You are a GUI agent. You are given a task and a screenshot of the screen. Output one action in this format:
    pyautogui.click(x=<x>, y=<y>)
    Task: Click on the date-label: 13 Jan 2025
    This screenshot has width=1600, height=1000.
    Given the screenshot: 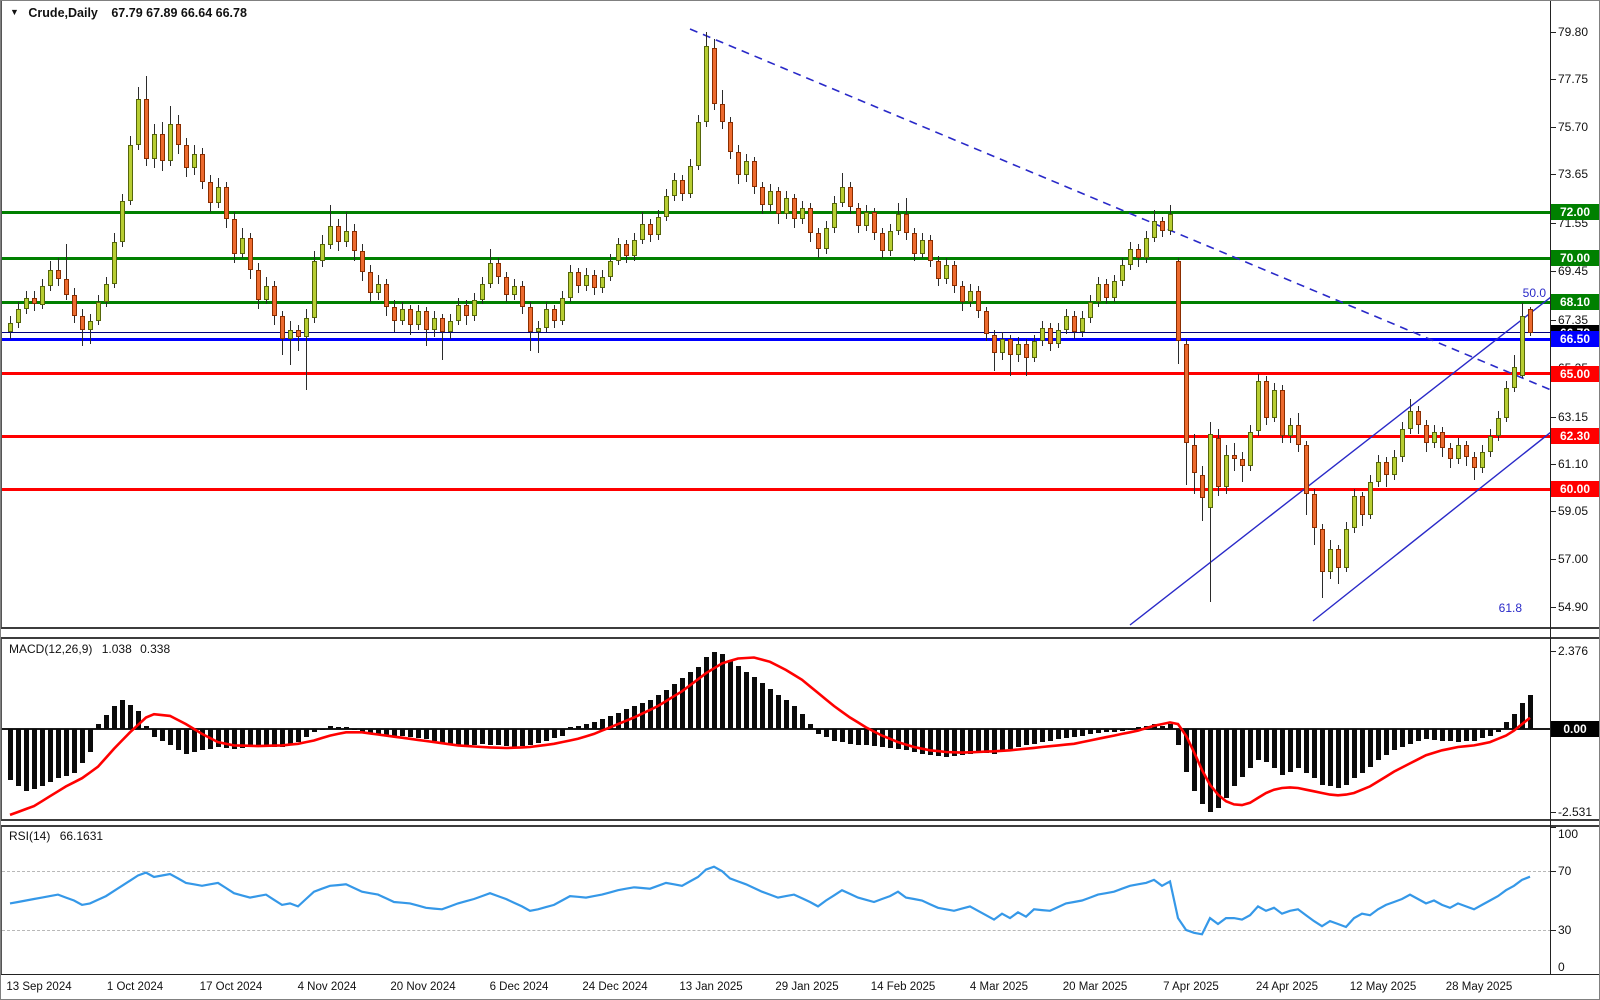 What is the action you would take?
    pyautogui.click(x=711, y=987)
    